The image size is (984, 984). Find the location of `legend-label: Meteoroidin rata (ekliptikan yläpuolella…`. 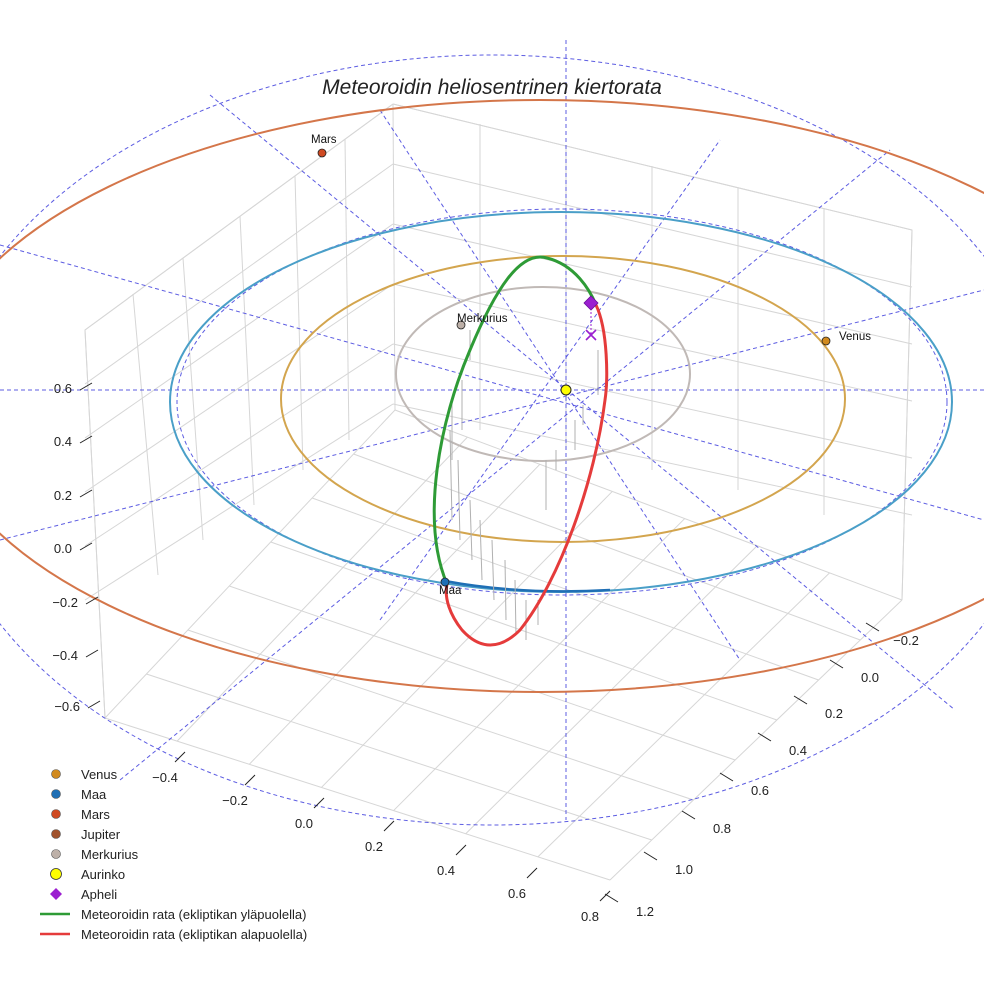

legend-label: Meteoroidin rata (ekliptikan yläpuolella… is located at coordinates (193, 914).